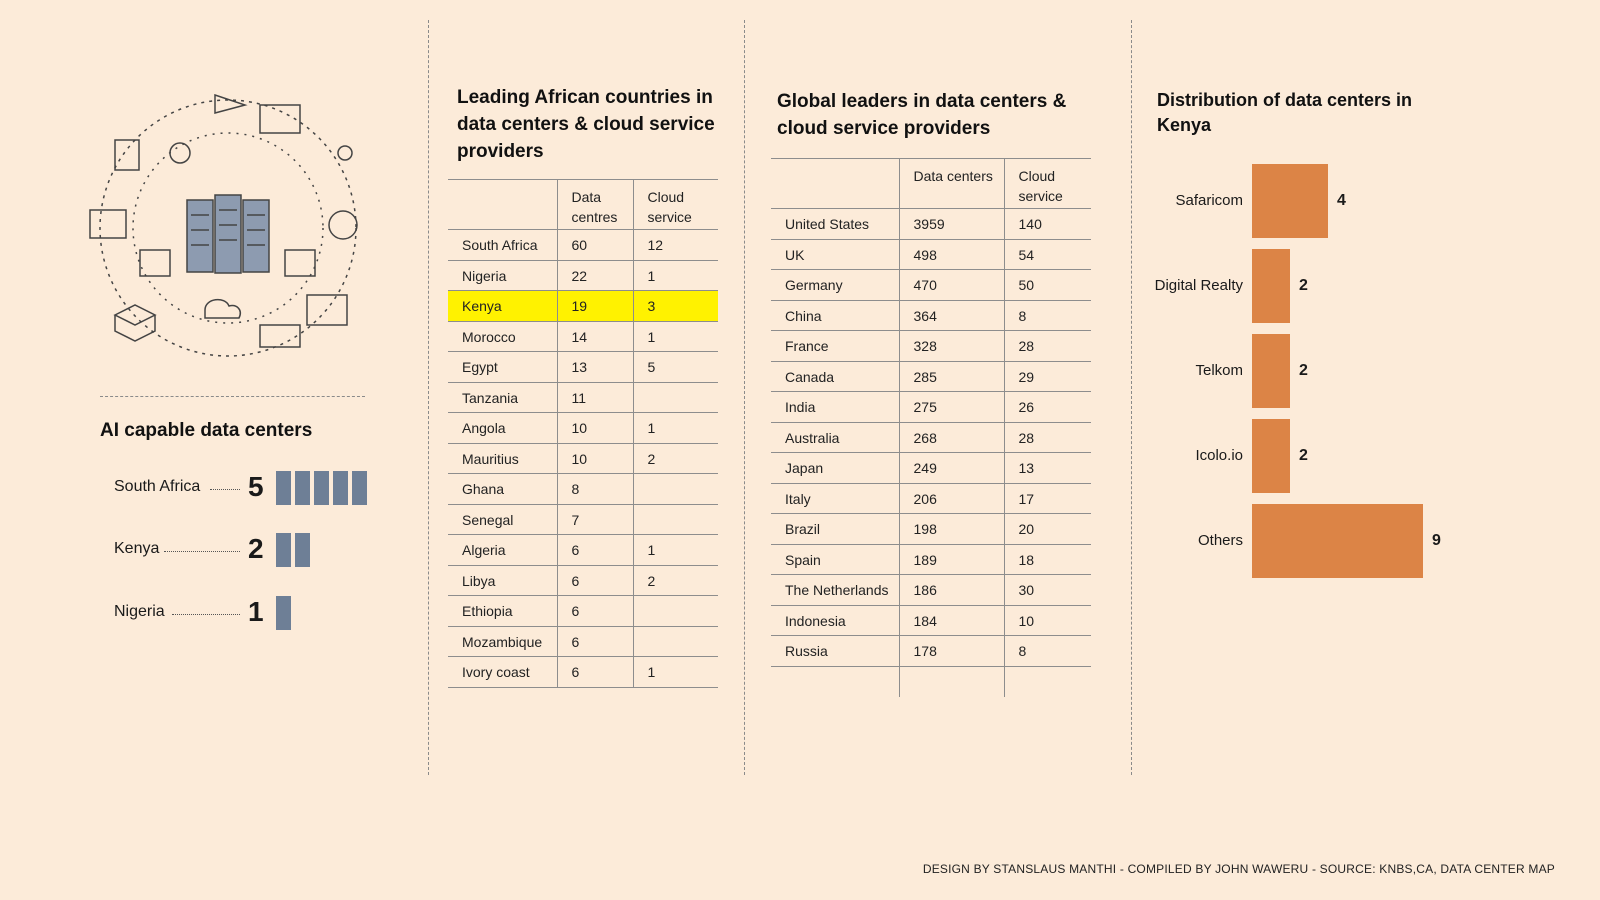 Image resolution: width=1600 pixels, height=900 pixels. Describe the element at coordinates (931, 681) in the screenshot. I see `empty-row` at that location.